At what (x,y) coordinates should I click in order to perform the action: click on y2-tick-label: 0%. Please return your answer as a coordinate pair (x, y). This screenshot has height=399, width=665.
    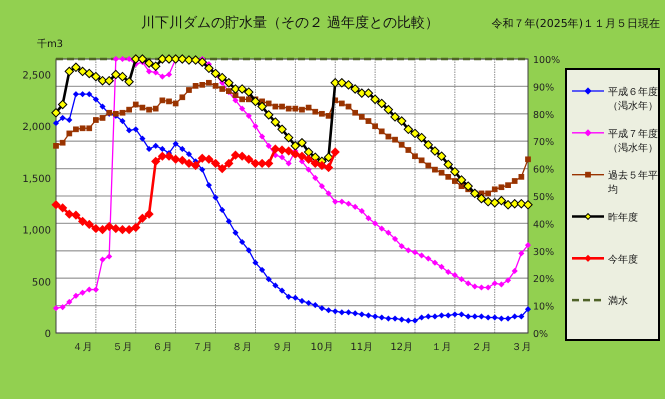
    Looking at the image, I should click on (540, 334).